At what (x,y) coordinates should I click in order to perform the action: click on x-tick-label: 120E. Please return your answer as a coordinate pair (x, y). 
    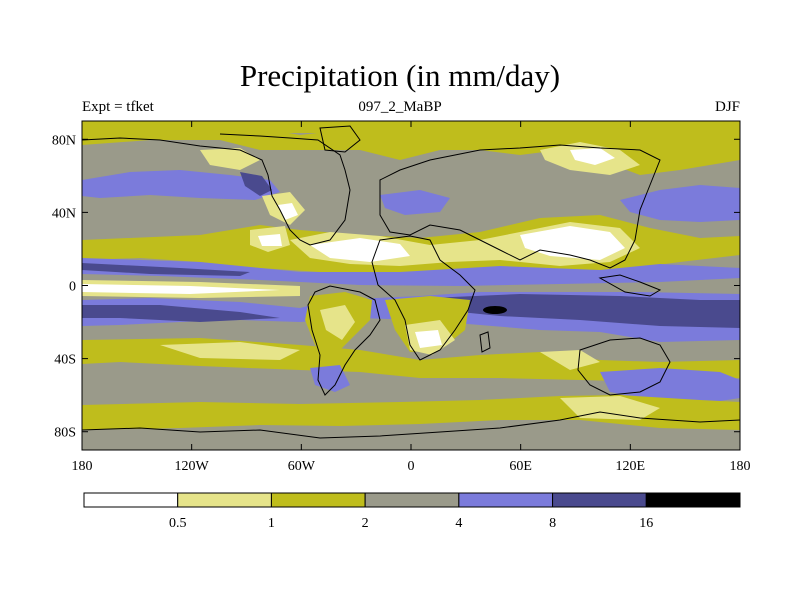
    Looking at the image, I should click on (631, 466).